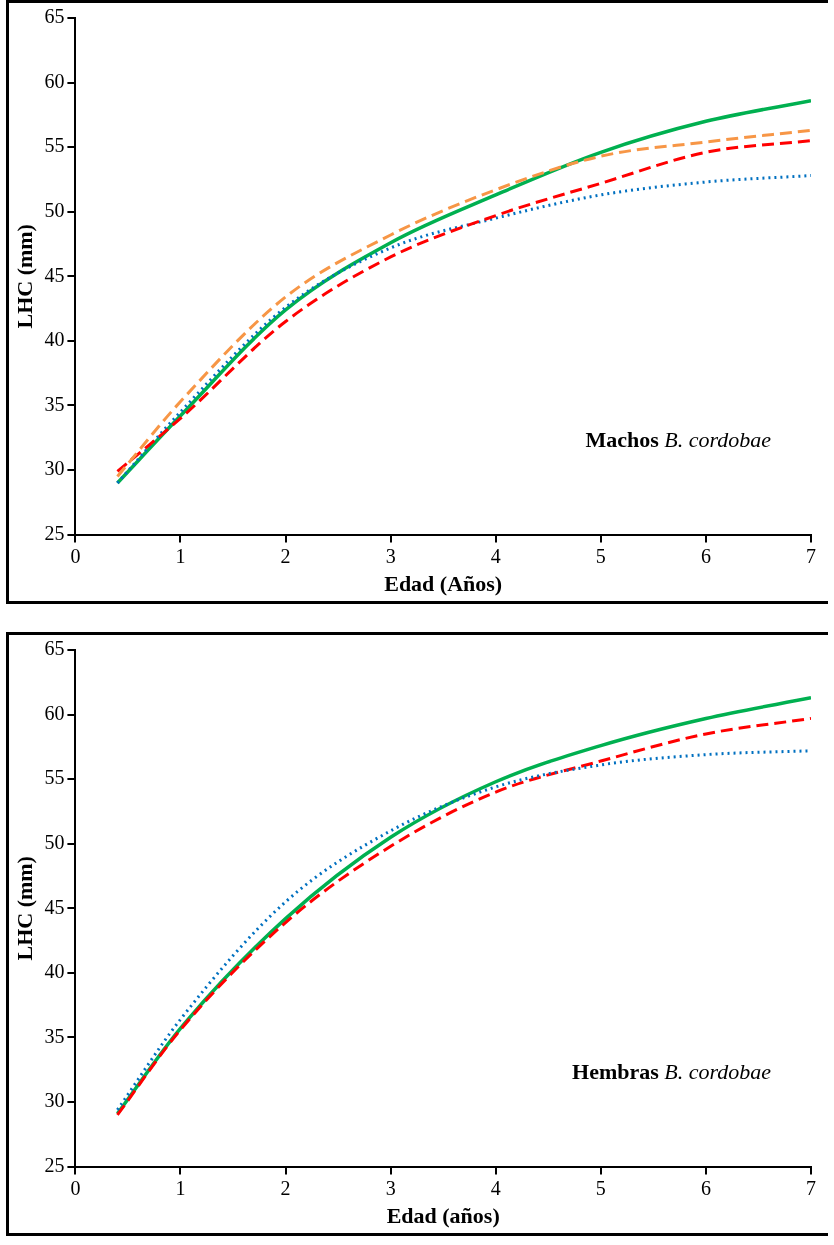  I want to click on x-axis-title: Edad (años), so click(443, 1216).